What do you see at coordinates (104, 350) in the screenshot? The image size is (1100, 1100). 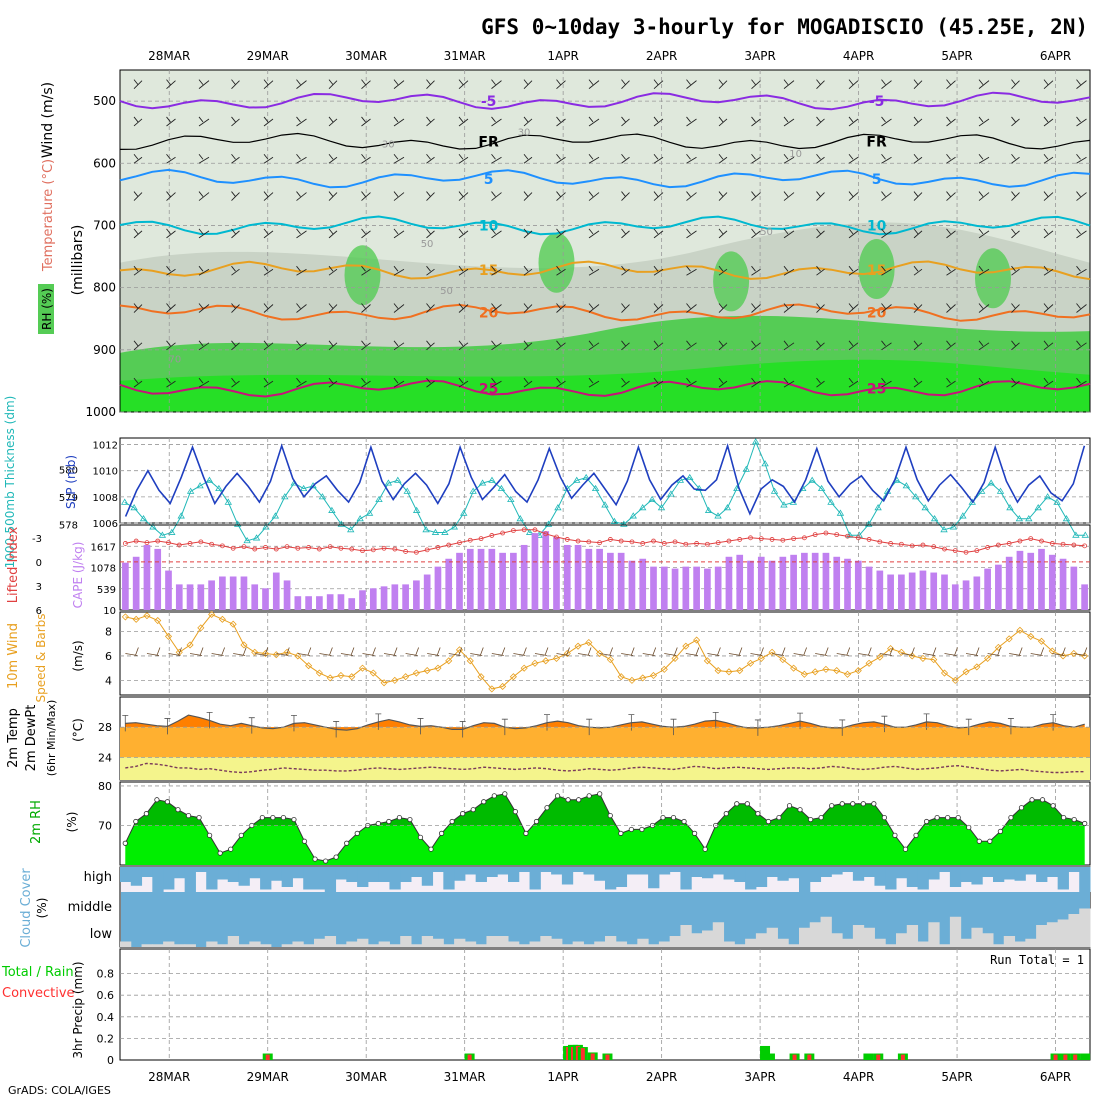 I see `pressure-tick-label: 900` at bounding box center [104, 350].